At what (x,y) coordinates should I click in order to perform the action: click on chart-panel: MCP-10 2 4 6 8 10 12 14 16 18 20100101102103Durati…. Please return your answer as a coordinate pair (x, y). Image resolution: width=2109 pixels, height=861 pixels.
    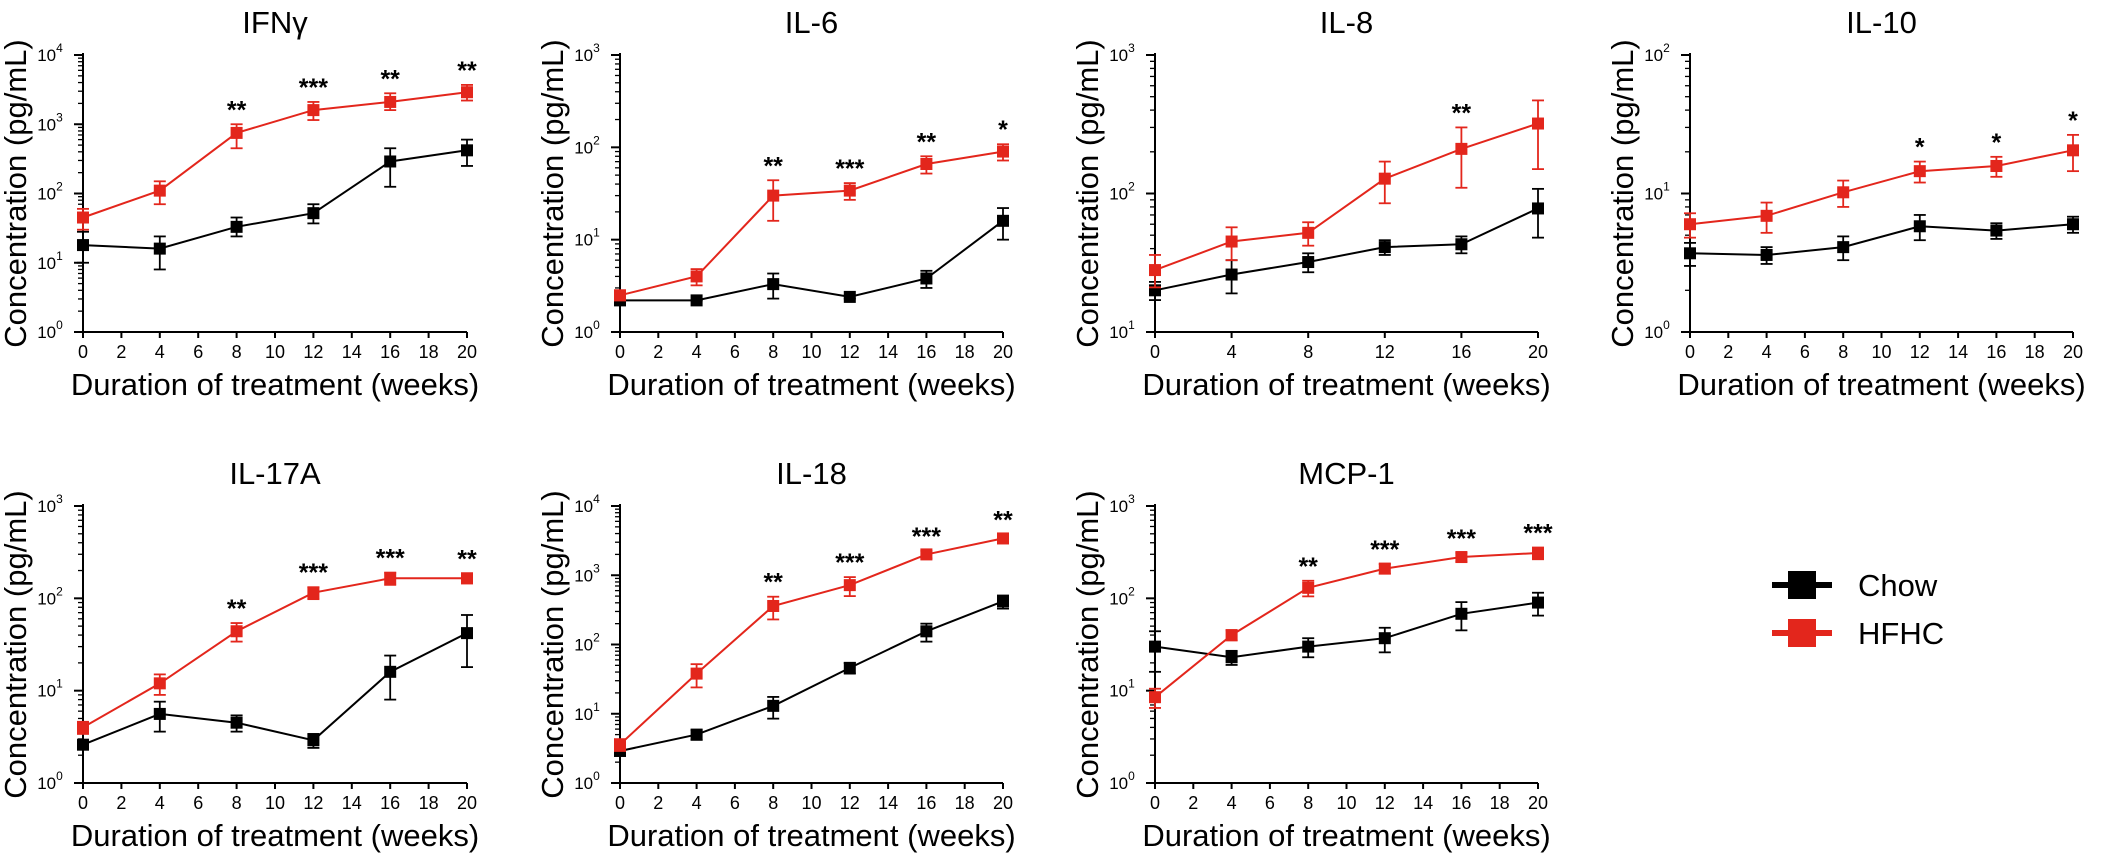
    Looking at the image, I should click on (1311, 654).